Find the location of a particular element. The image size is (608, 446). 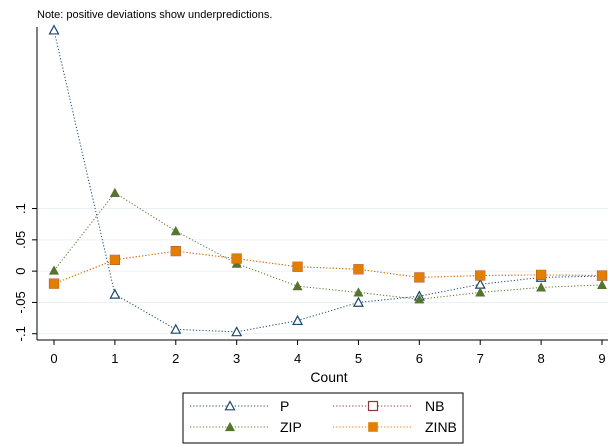

series-line-nb is located at coordinates (328, 267).